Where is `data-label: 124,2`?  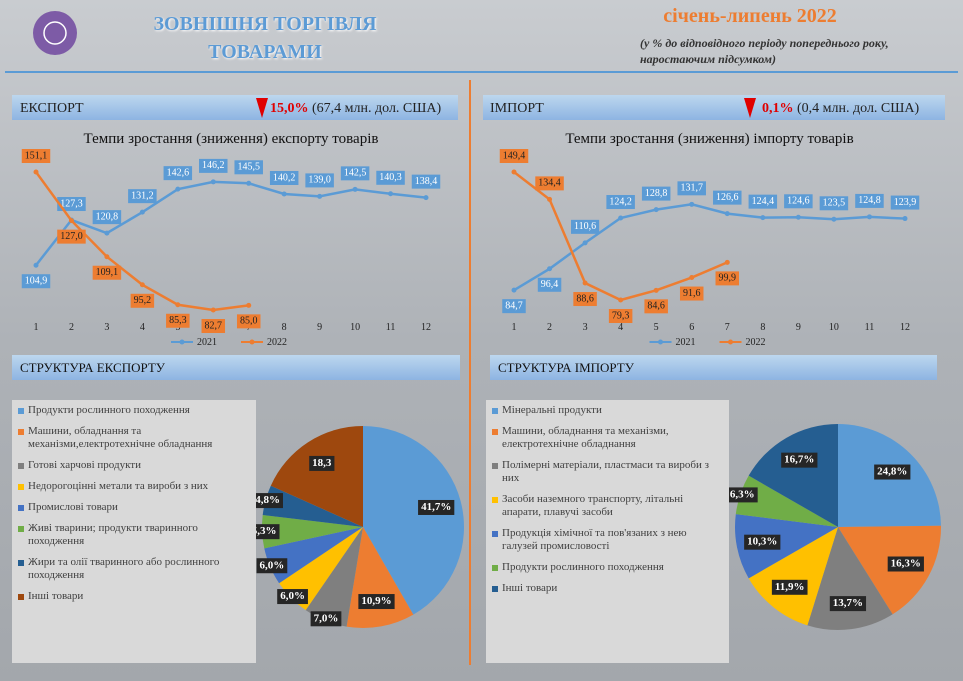 data-label: 124,2 is located at coordinates (620, 201).